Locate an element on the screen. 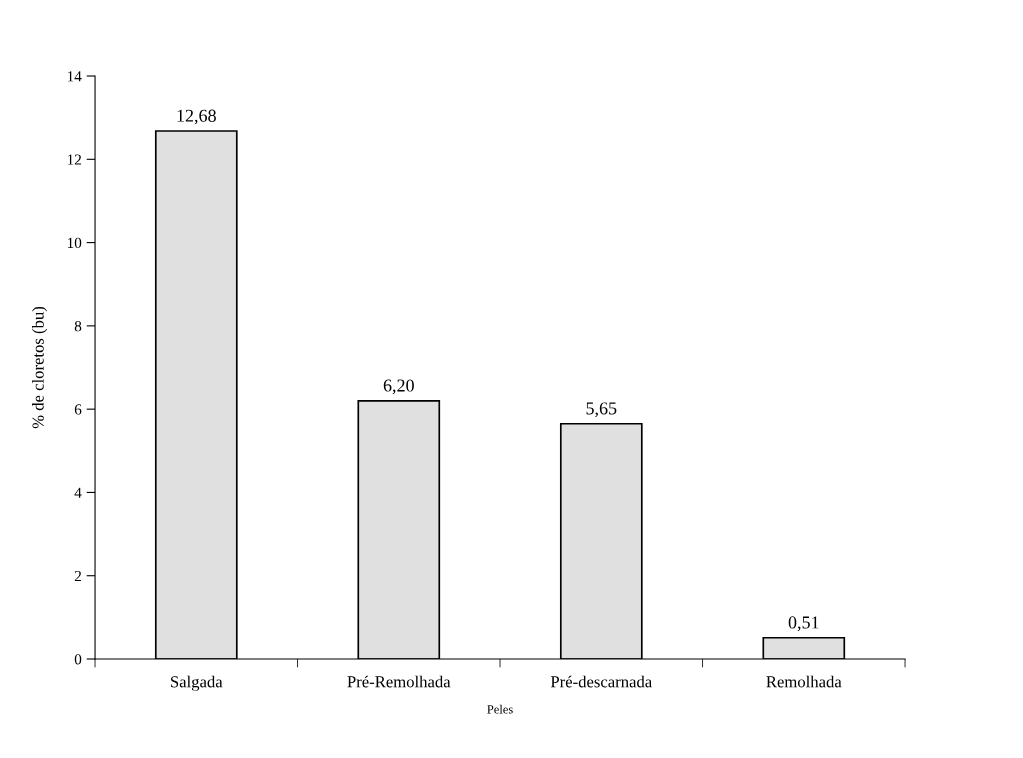 Image resolution: width=1023 pixels, height=758 pixels. x-tick-label: Salgada is located at coordinates (197, 683).